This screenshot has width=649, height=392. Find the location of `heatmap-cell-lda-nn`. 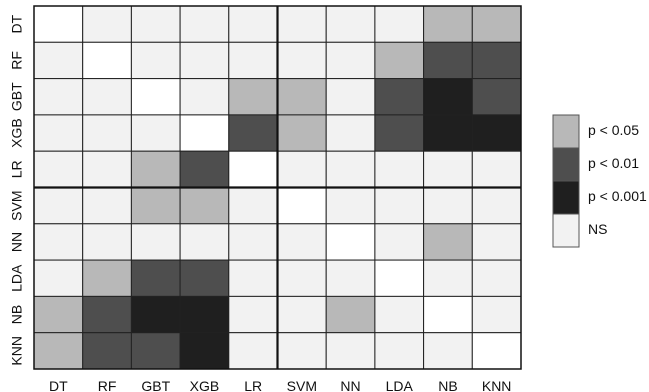

heatmap-cell-lda-nn is located at coordinates (350, 278).